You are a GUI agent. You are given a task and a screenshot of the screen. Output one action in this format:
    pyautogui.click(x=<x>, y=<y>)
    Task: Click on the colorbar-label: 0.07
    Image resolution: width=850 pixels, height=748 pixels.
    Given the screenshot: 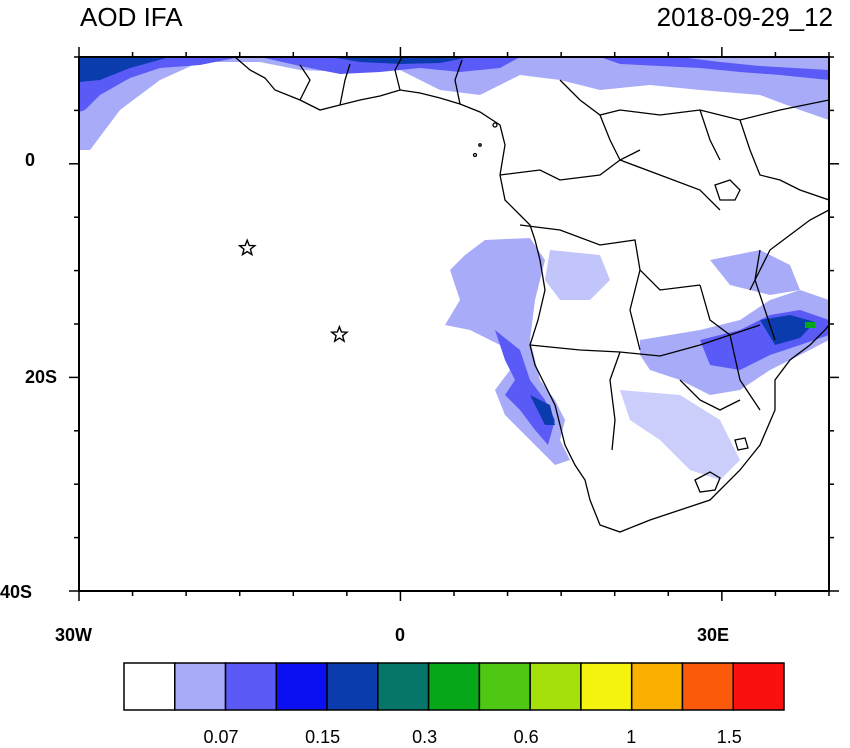 What is the action you would take?
    pyautogui.click(x=221, y=737)
    